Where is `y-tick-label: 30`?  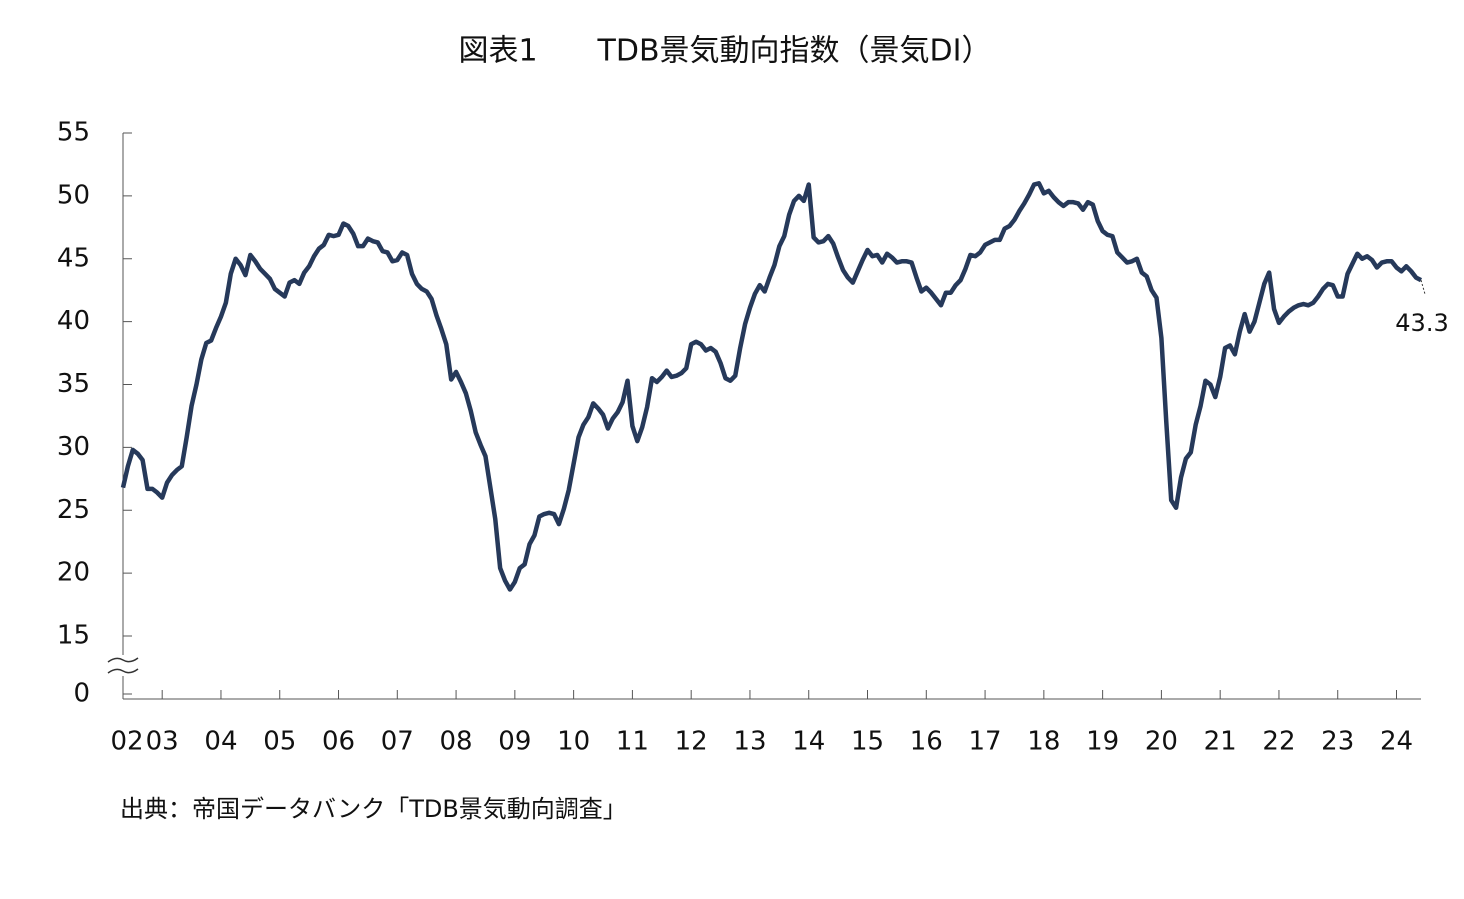
y-tick-label: 30 is located at coordinates (73, 447).